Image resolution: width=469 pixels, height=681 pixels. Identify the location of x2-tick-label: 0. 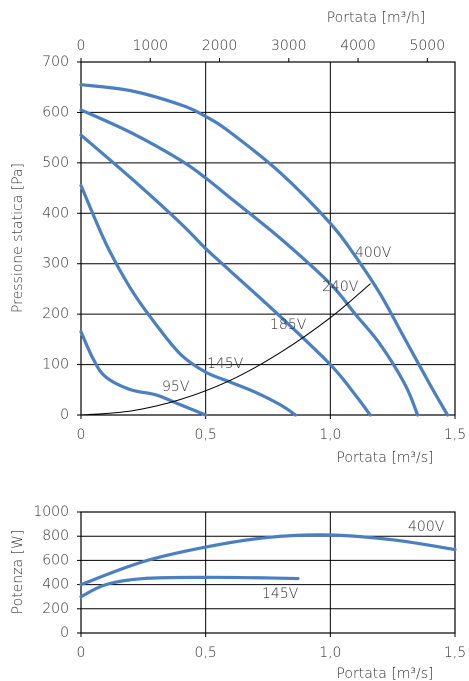
(81, 46).